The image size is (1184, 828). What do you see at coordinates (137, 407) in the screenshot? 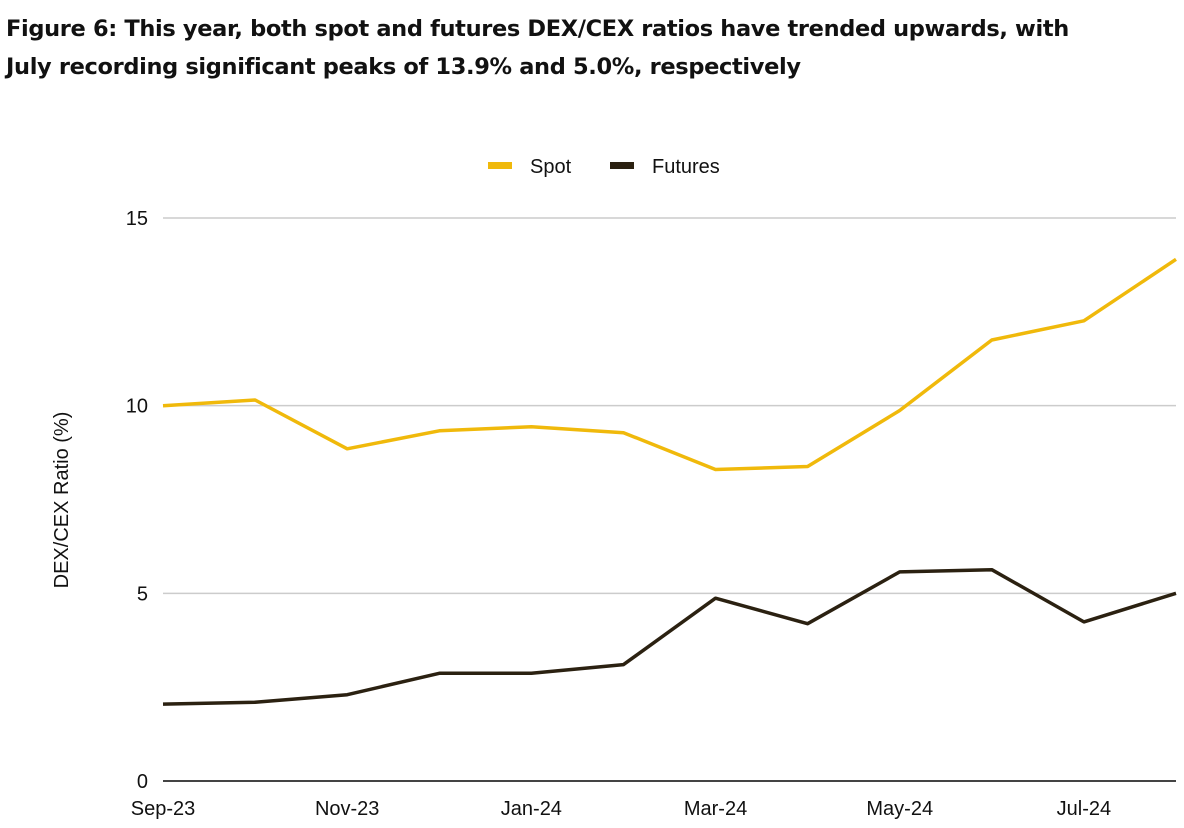
I see `y-tick-label: 10` at bounding box center [137, 407].